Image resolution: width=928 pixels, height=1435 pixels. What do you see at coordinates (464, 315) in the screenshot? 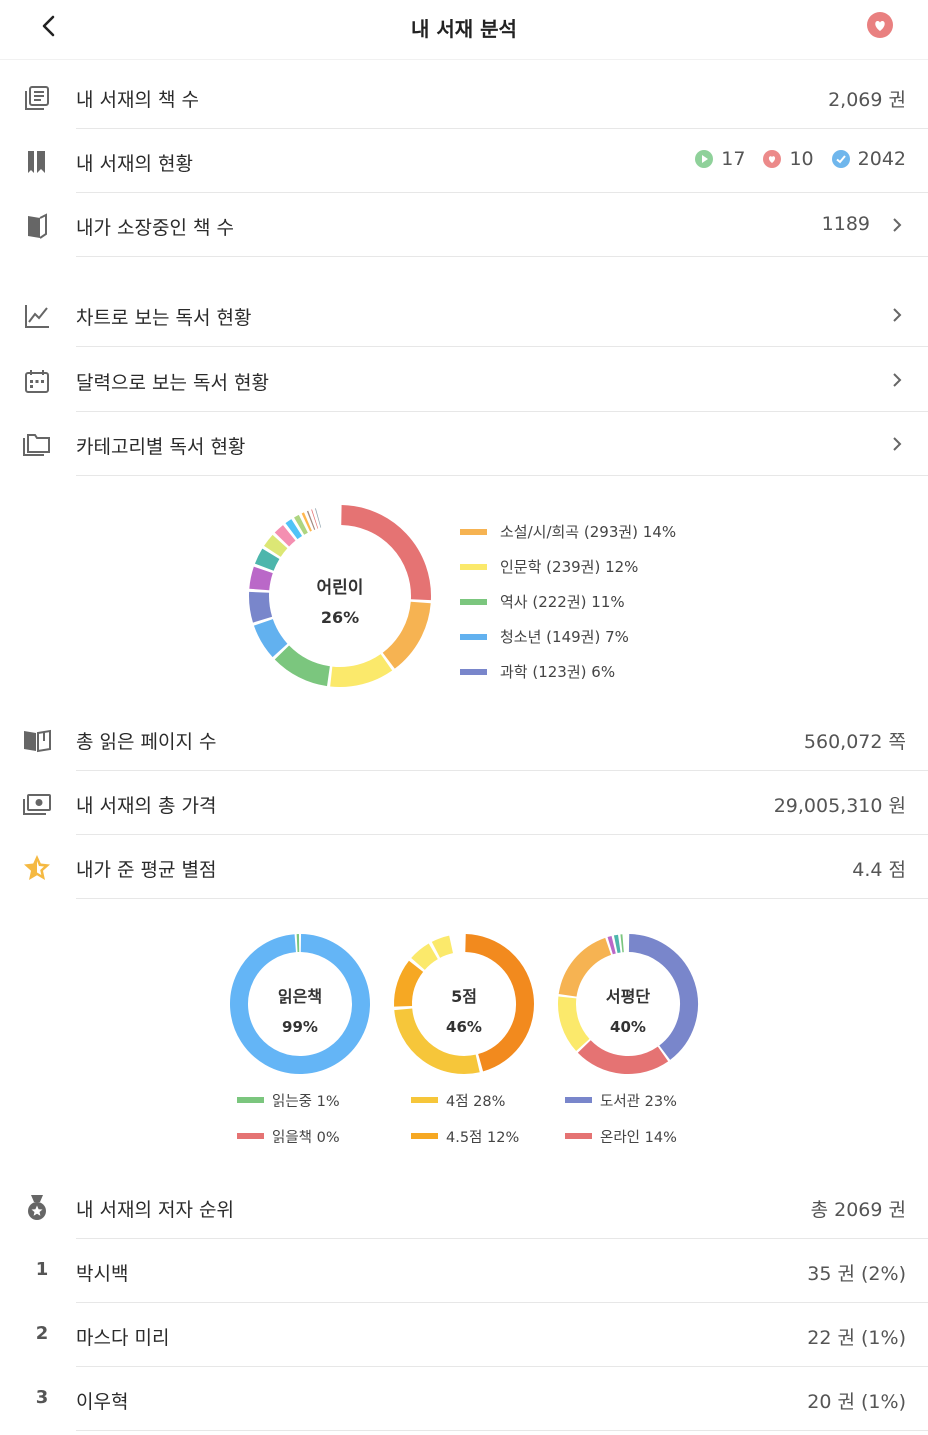
I see `chart-view-row: 차트로 보는 독서 현황` at bounding box center [464, 315].